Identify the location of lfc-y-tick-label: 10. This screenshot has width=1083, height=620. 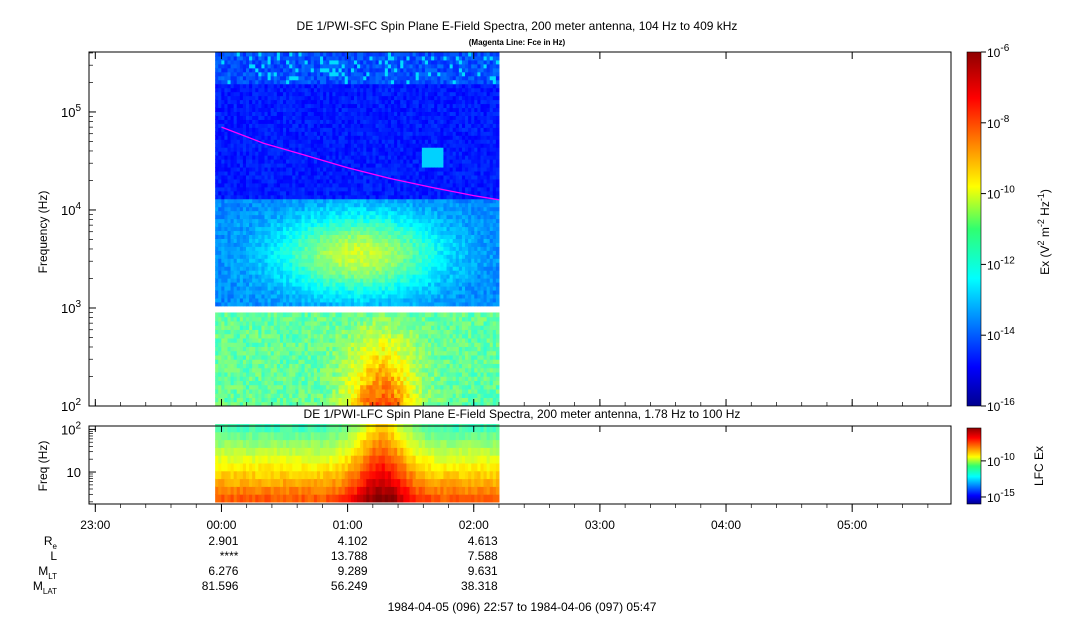
(74, 472).